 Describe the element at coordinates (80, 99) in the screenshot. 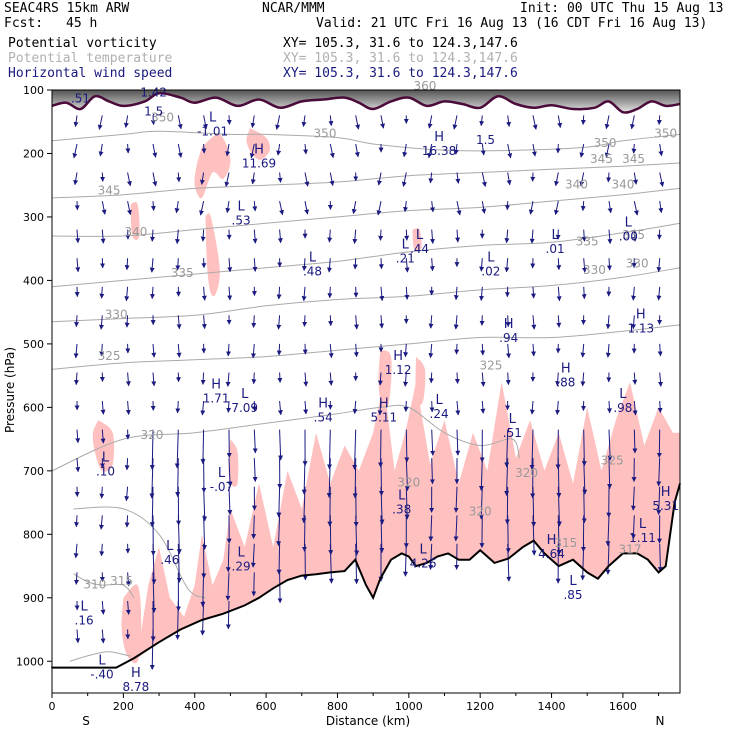

I see `pv-contour-label: .51` at that location.